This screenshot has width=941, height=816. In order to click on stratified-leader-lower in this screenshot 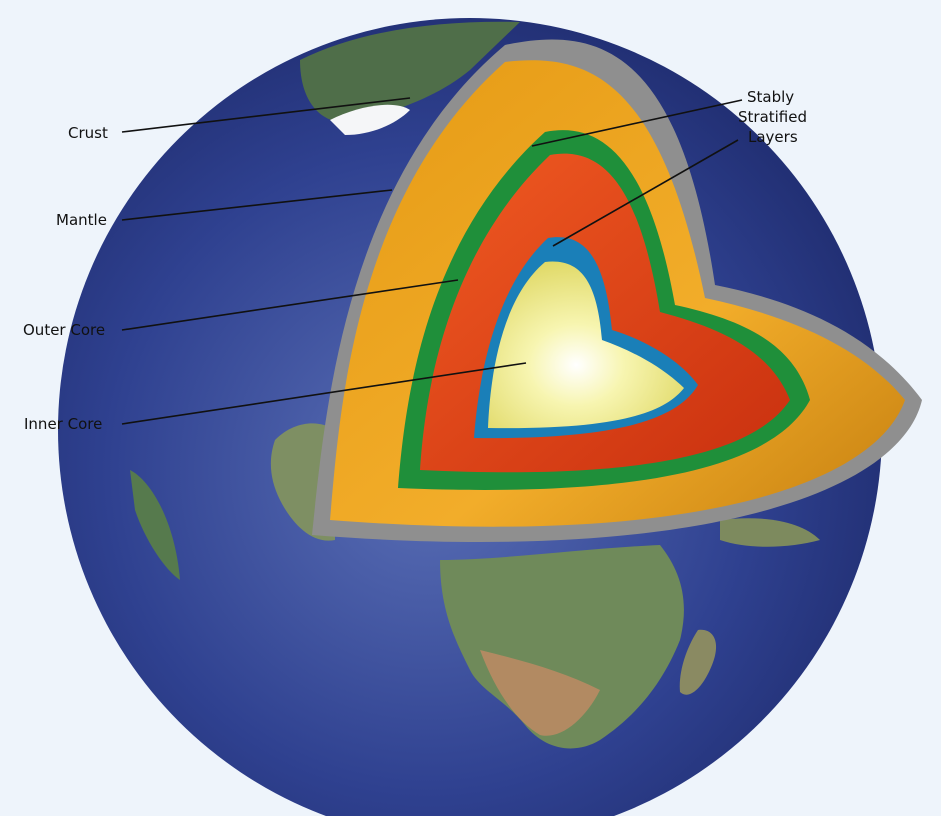, I will do `click(645, 193)`.